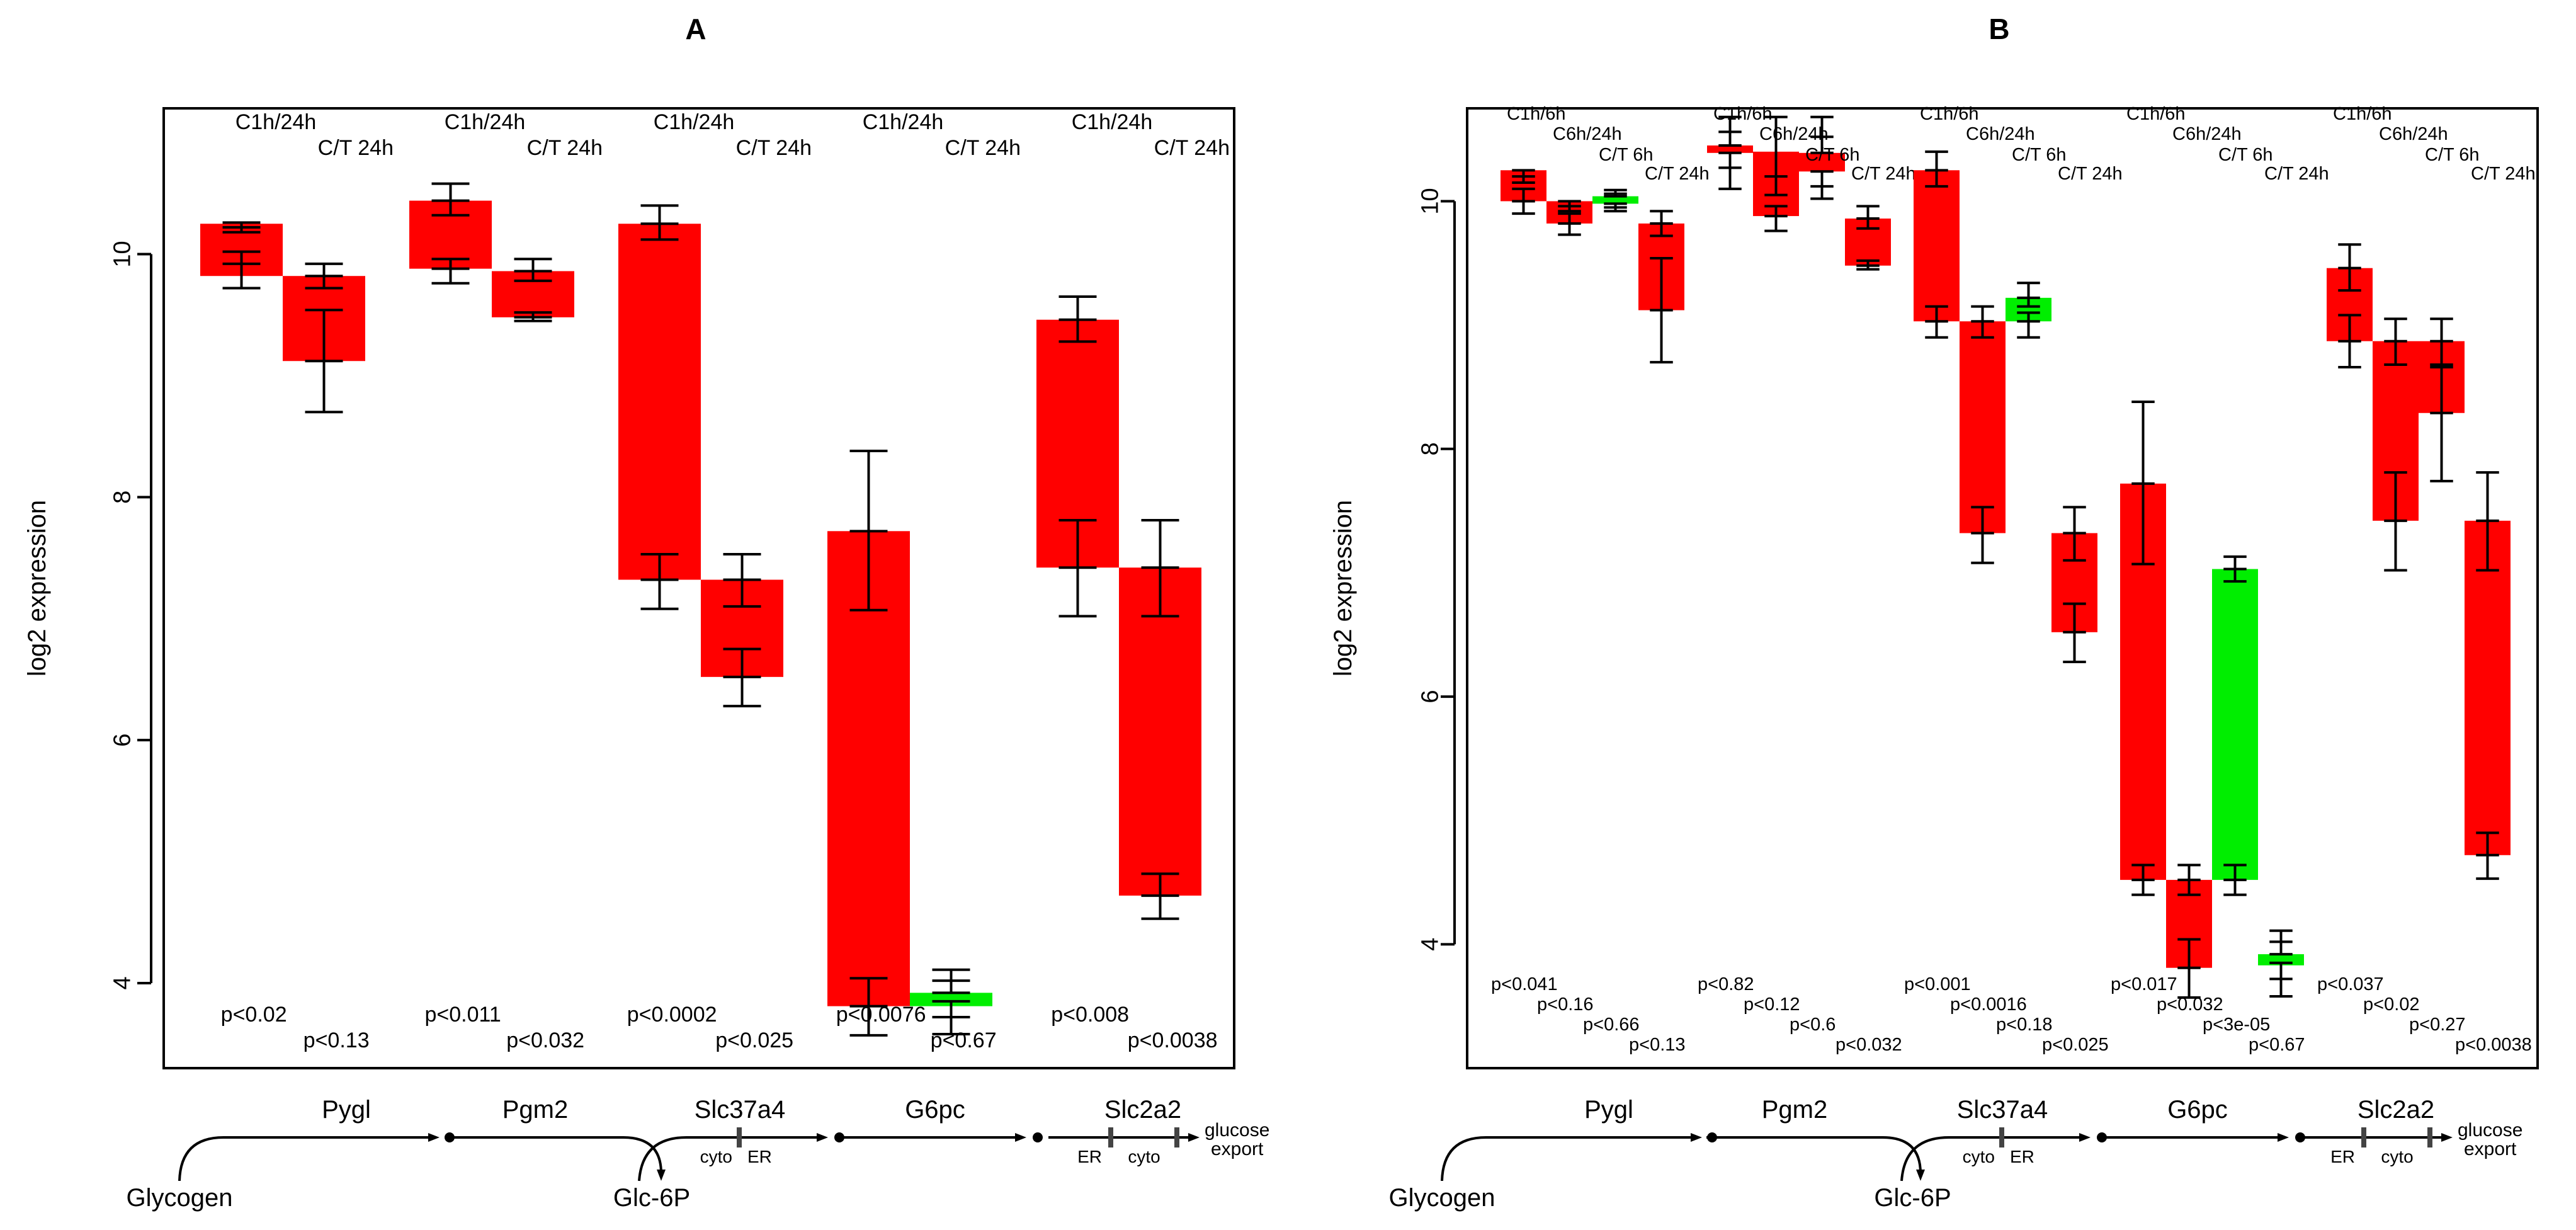  I want to click on pathway-gene-label: Pygl, so click(1608, 1110).